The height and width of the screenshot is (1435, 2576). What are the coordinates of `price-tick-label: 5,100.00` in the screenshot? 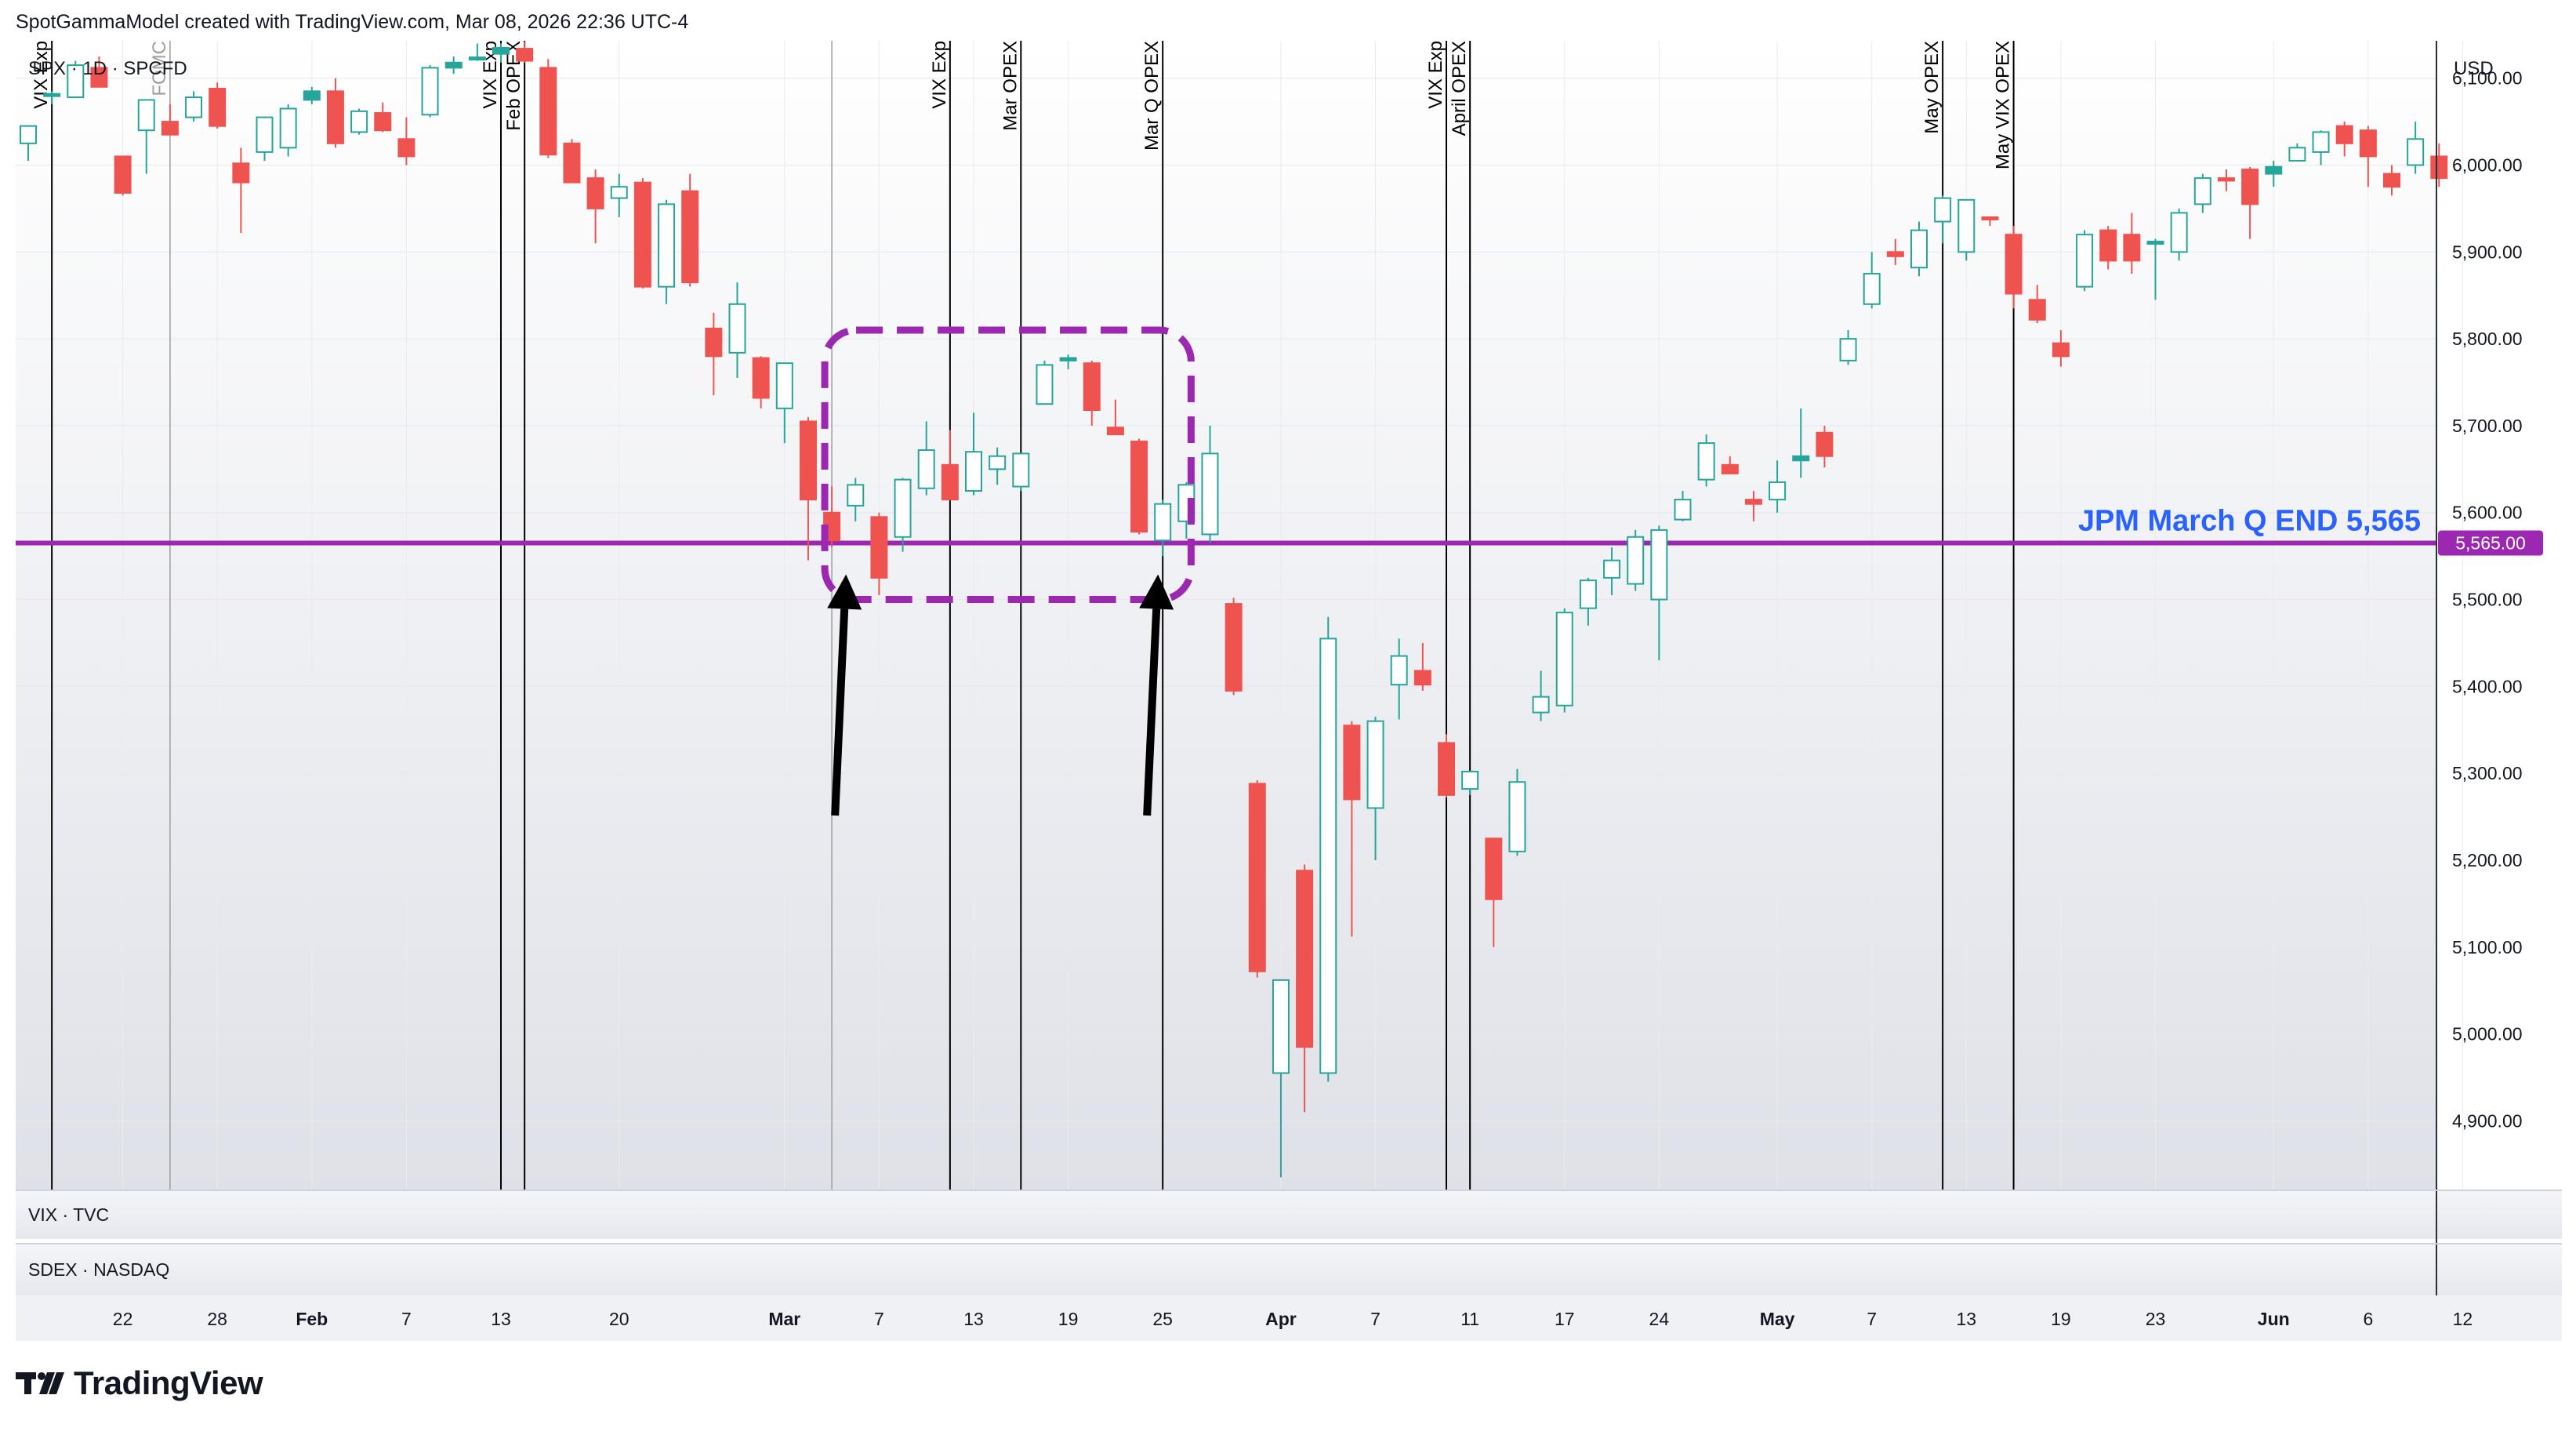 It's located at (2488, 947).